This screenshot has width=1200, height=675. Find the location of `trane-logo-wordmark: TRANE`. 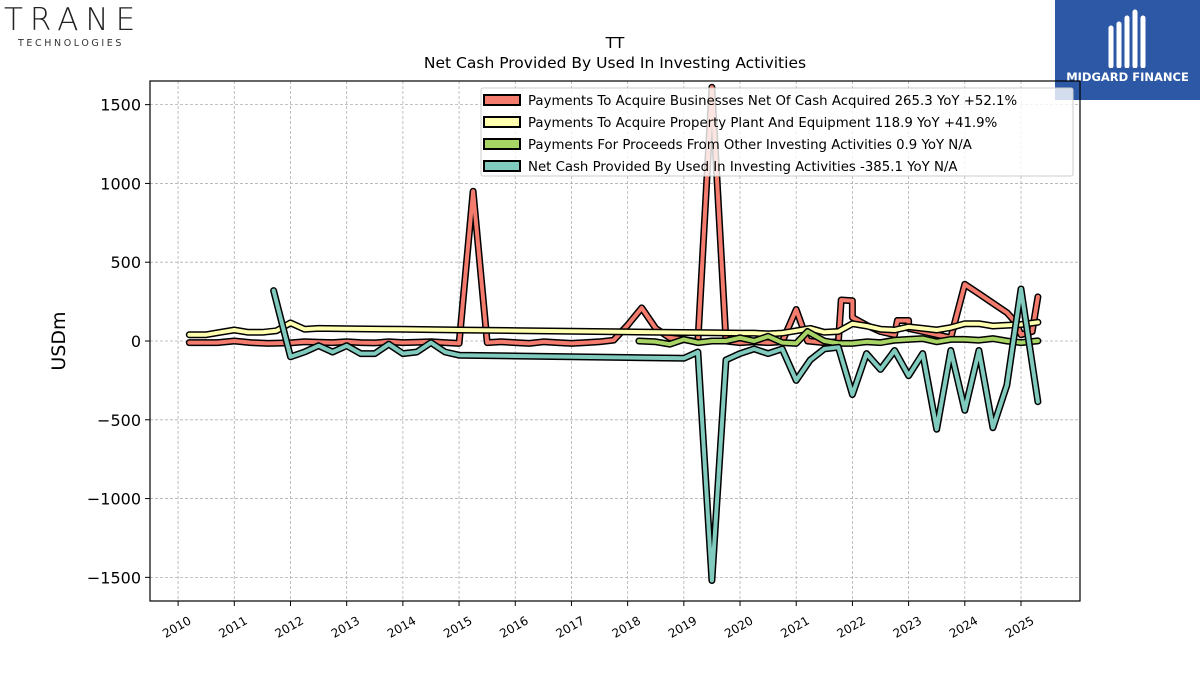

trane-logo-wordmark: TRANE is located at coordinates (73, 20).